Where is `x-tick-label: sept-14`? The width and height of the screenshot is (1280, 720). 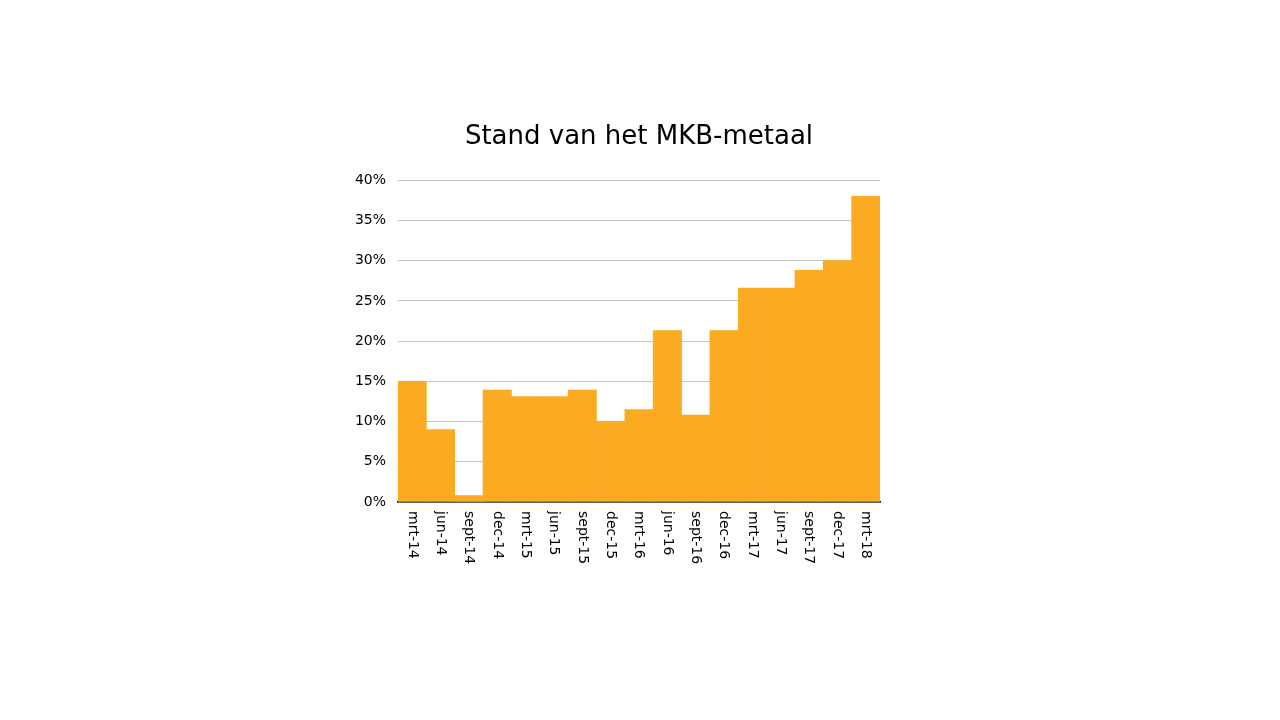 x-tick-label: sept-14 is located at coordinates (470, 538).